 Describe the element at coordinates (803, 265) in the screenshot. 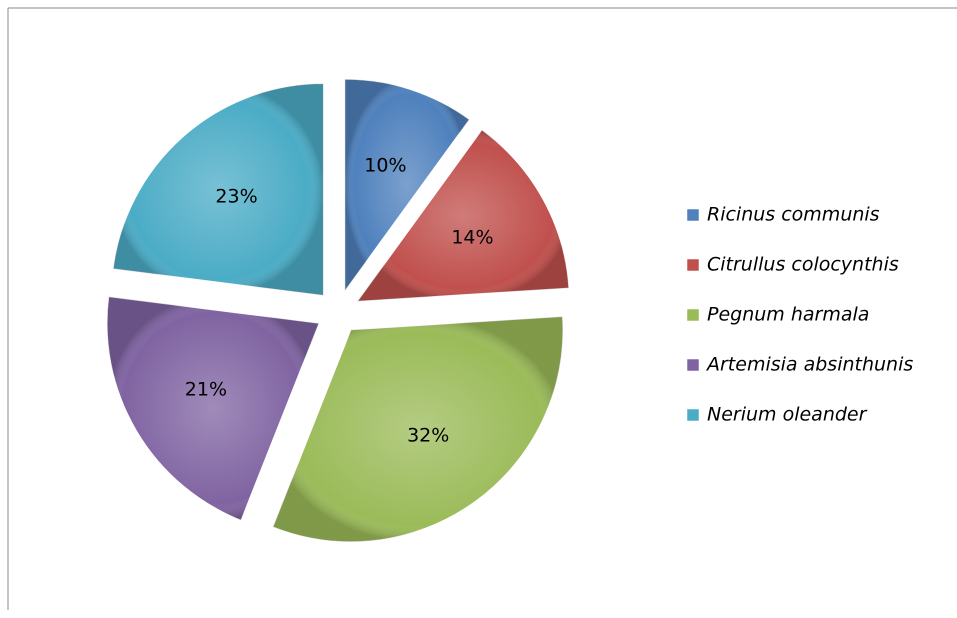

I see `legend-label: Citrullus colocynthis` at that location.